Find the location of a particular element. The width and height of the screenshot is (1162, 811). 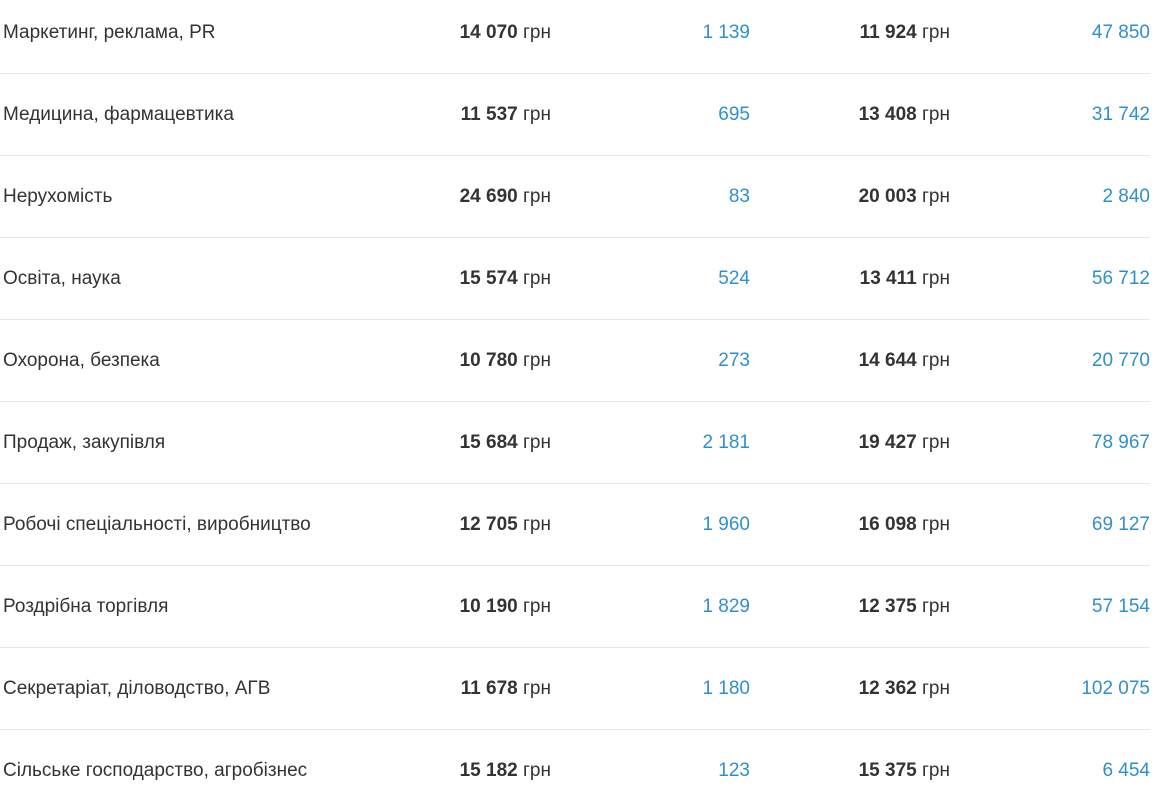

salary-1-value: 11 537 is located at coordinates (489, 114).